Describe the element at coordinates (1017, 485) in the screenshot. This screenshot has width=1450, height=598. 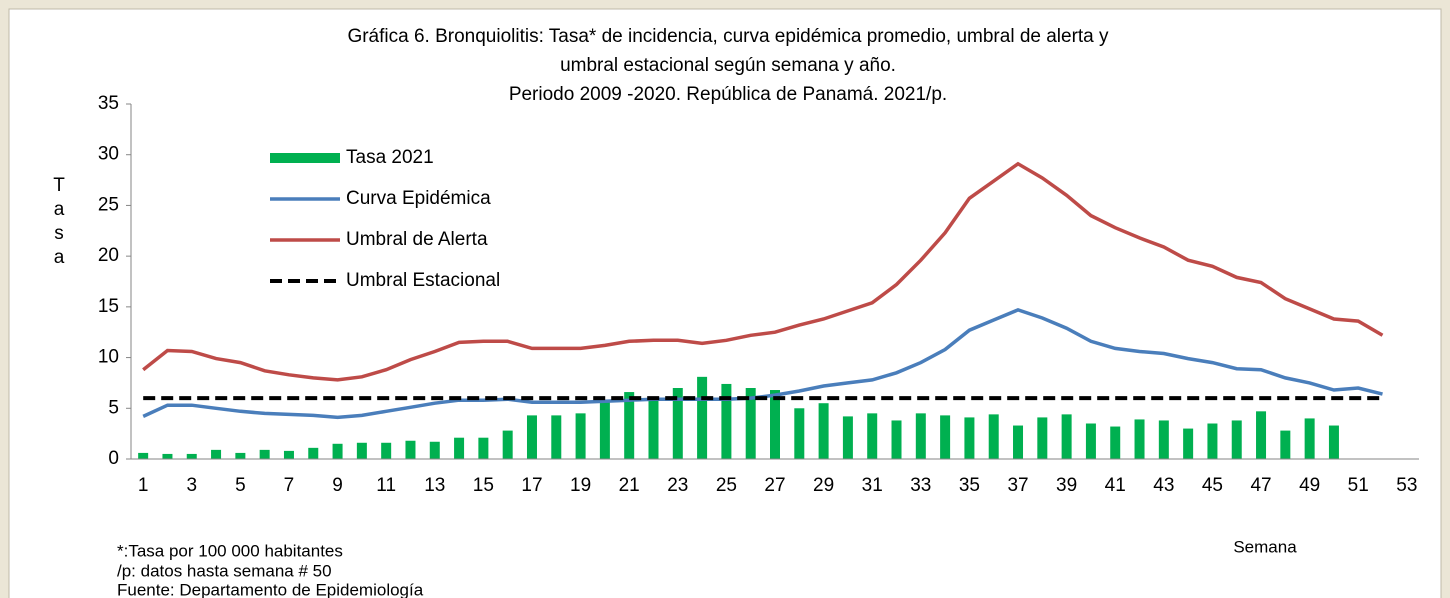
I see `x-tick-label: 37` at that location.